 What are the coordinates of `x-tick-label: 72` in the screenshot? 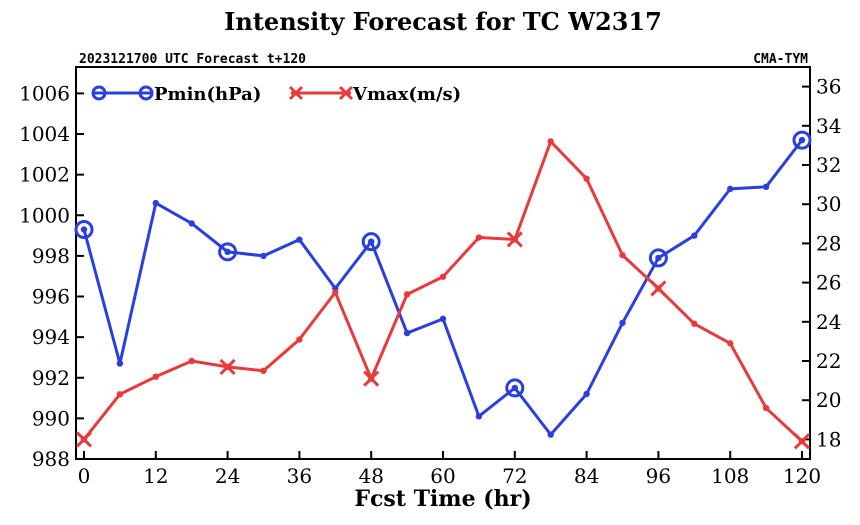 It's located at (514, 476).